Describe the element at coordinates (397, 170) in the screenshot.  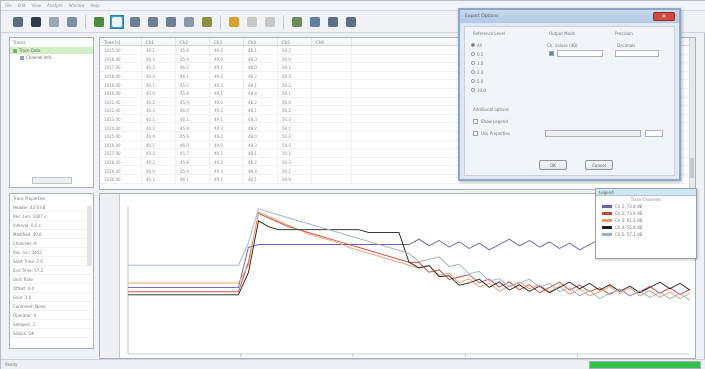
I see `table-row: 1029.00 40.0 45.9 49.3 48.4 50.2` at that location.